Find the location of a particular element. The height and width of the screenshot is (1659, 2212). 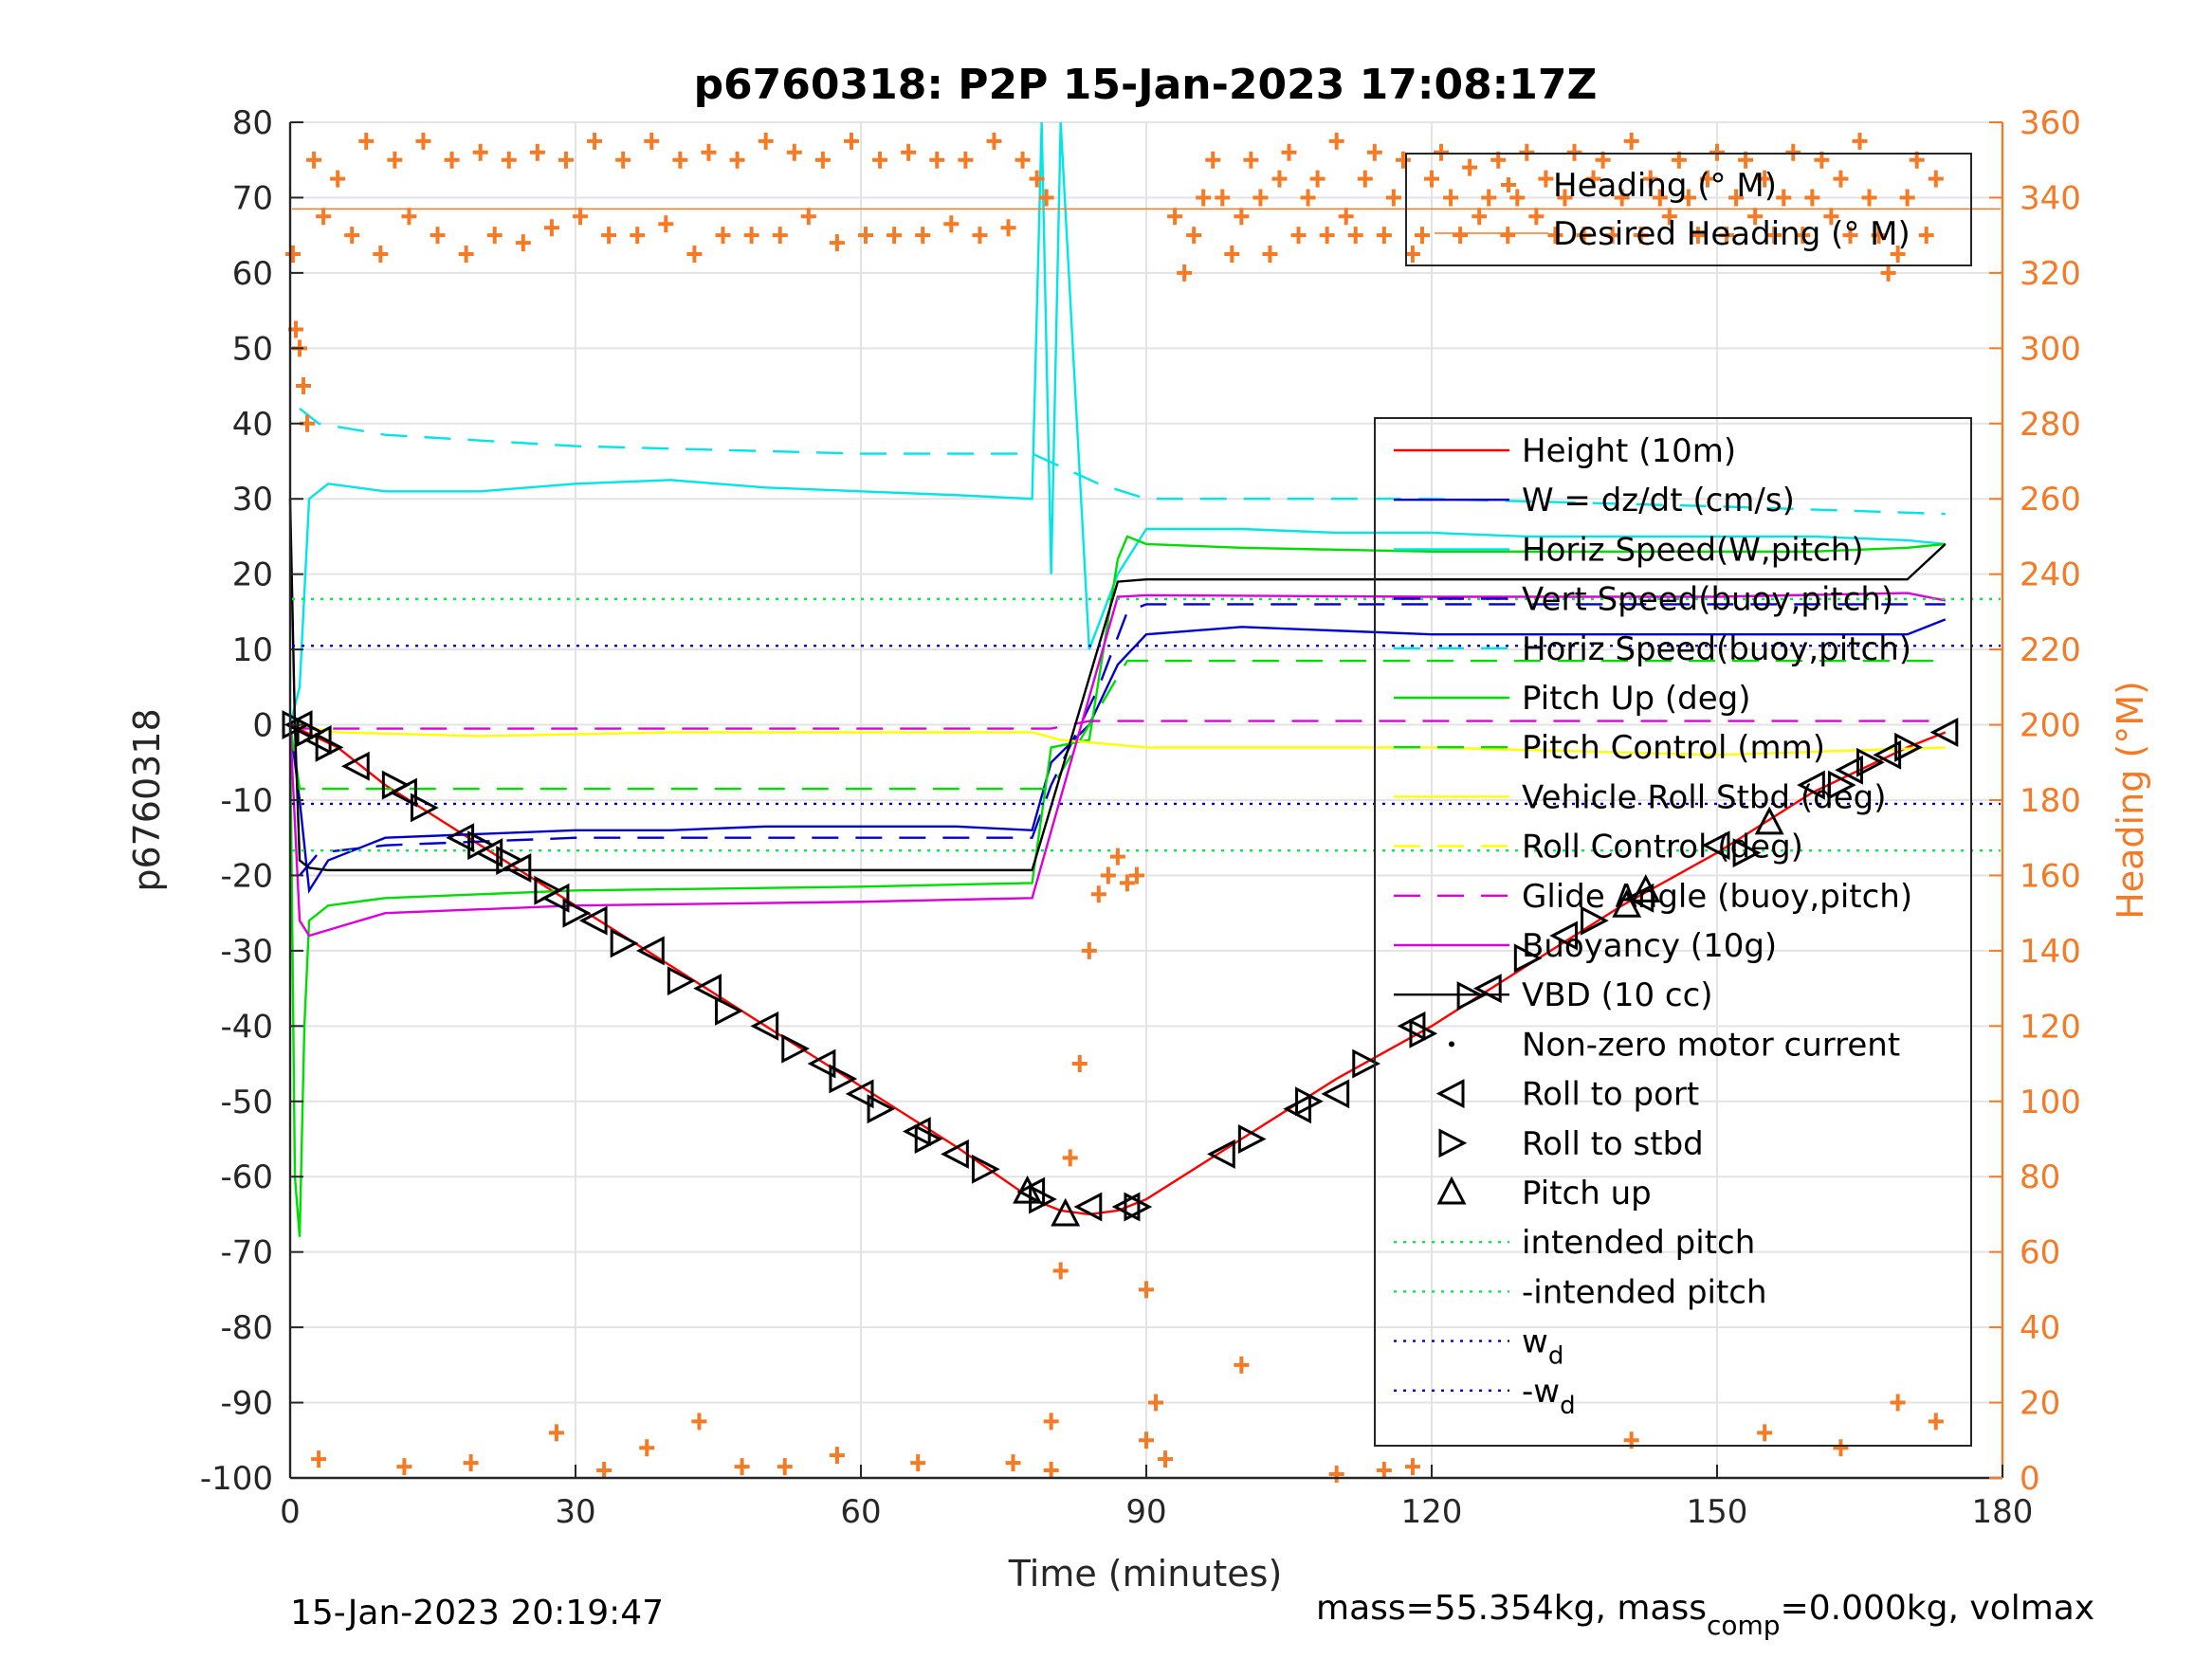

legend-heading-label: Heading (° M) is located at coordinates (1665, 186).